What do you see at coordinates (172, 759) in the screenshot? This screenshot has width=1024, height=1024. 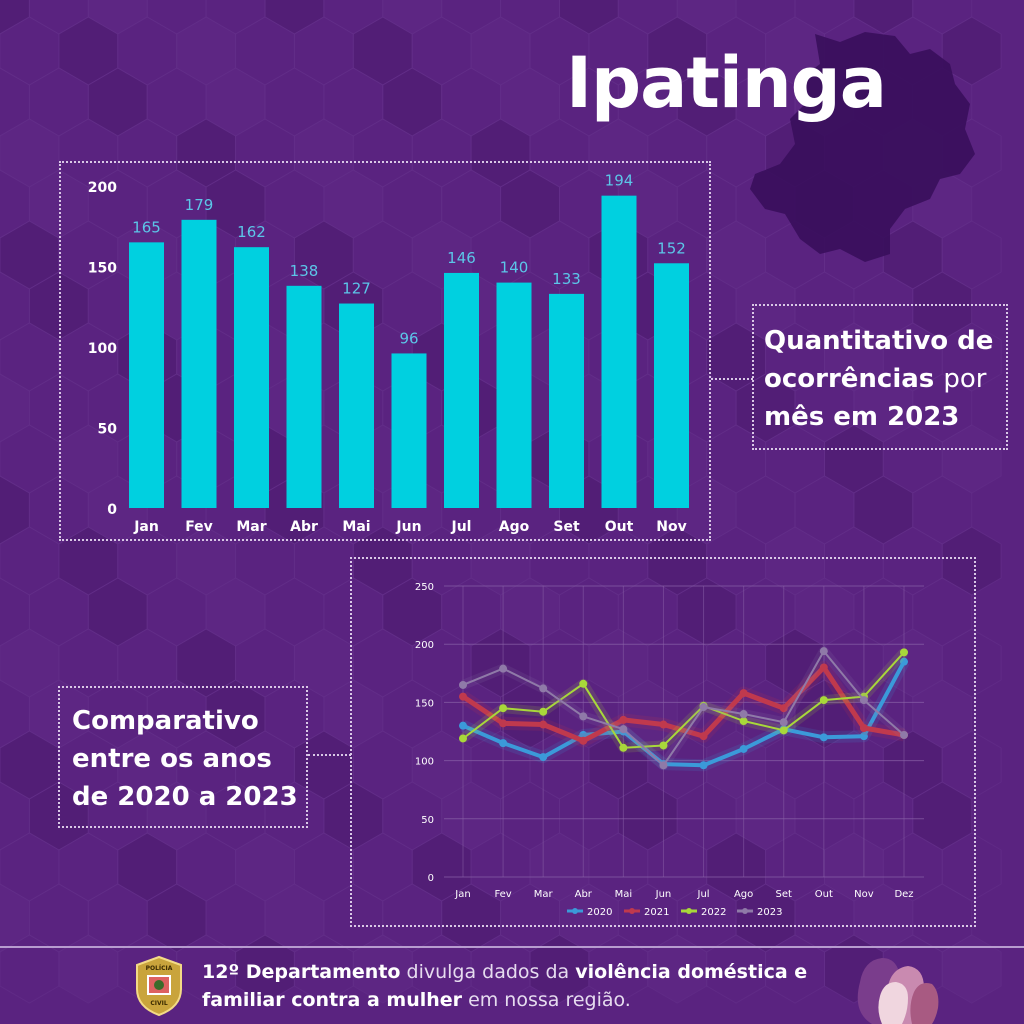 I see `line-caption-2: entre os anos` at bounding box center [172, 759].